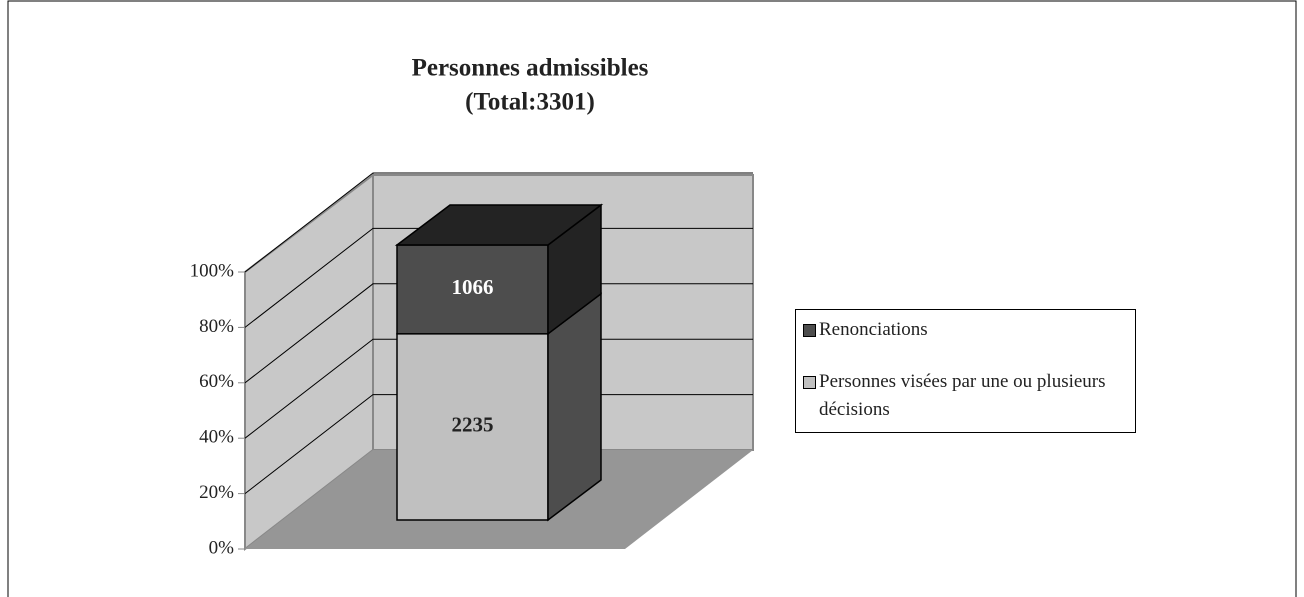 This screenshot has width=1304, height=597. I want to click on chart-title: Personnes admissibles, so click(530, 68).